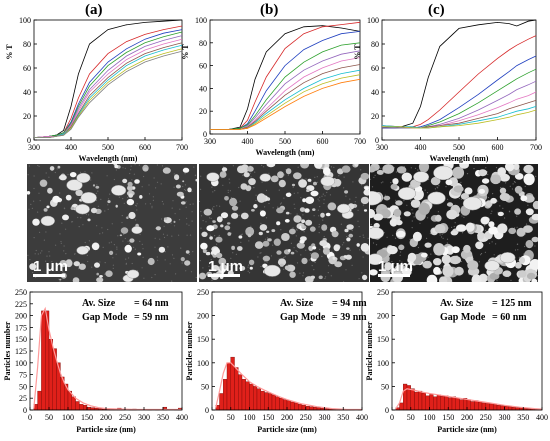 This screenshot has height=441, width=550. Describe the element at coordinates (448, 417) in the screenshot. I see `x-tick-label: 150` at that location.